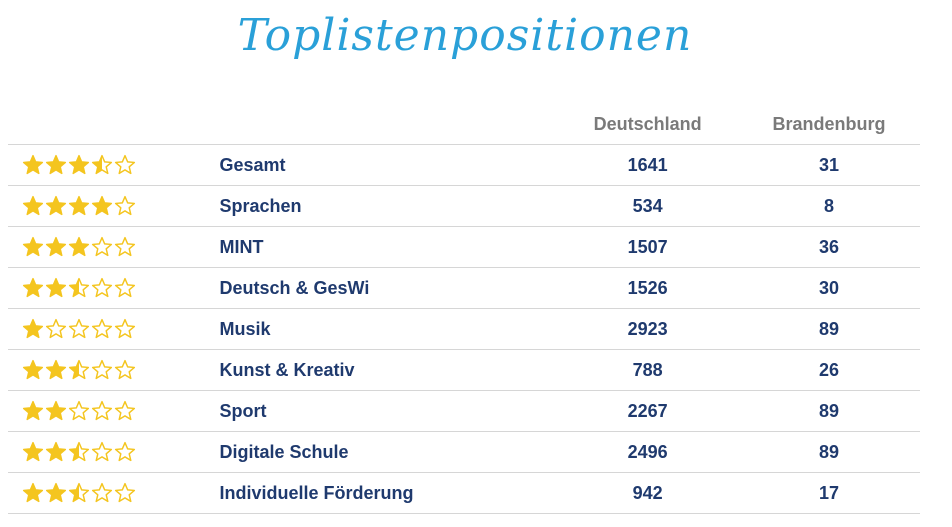  I want to click on table-header-row: Deutschland Brandenburg, so click(464, 124).